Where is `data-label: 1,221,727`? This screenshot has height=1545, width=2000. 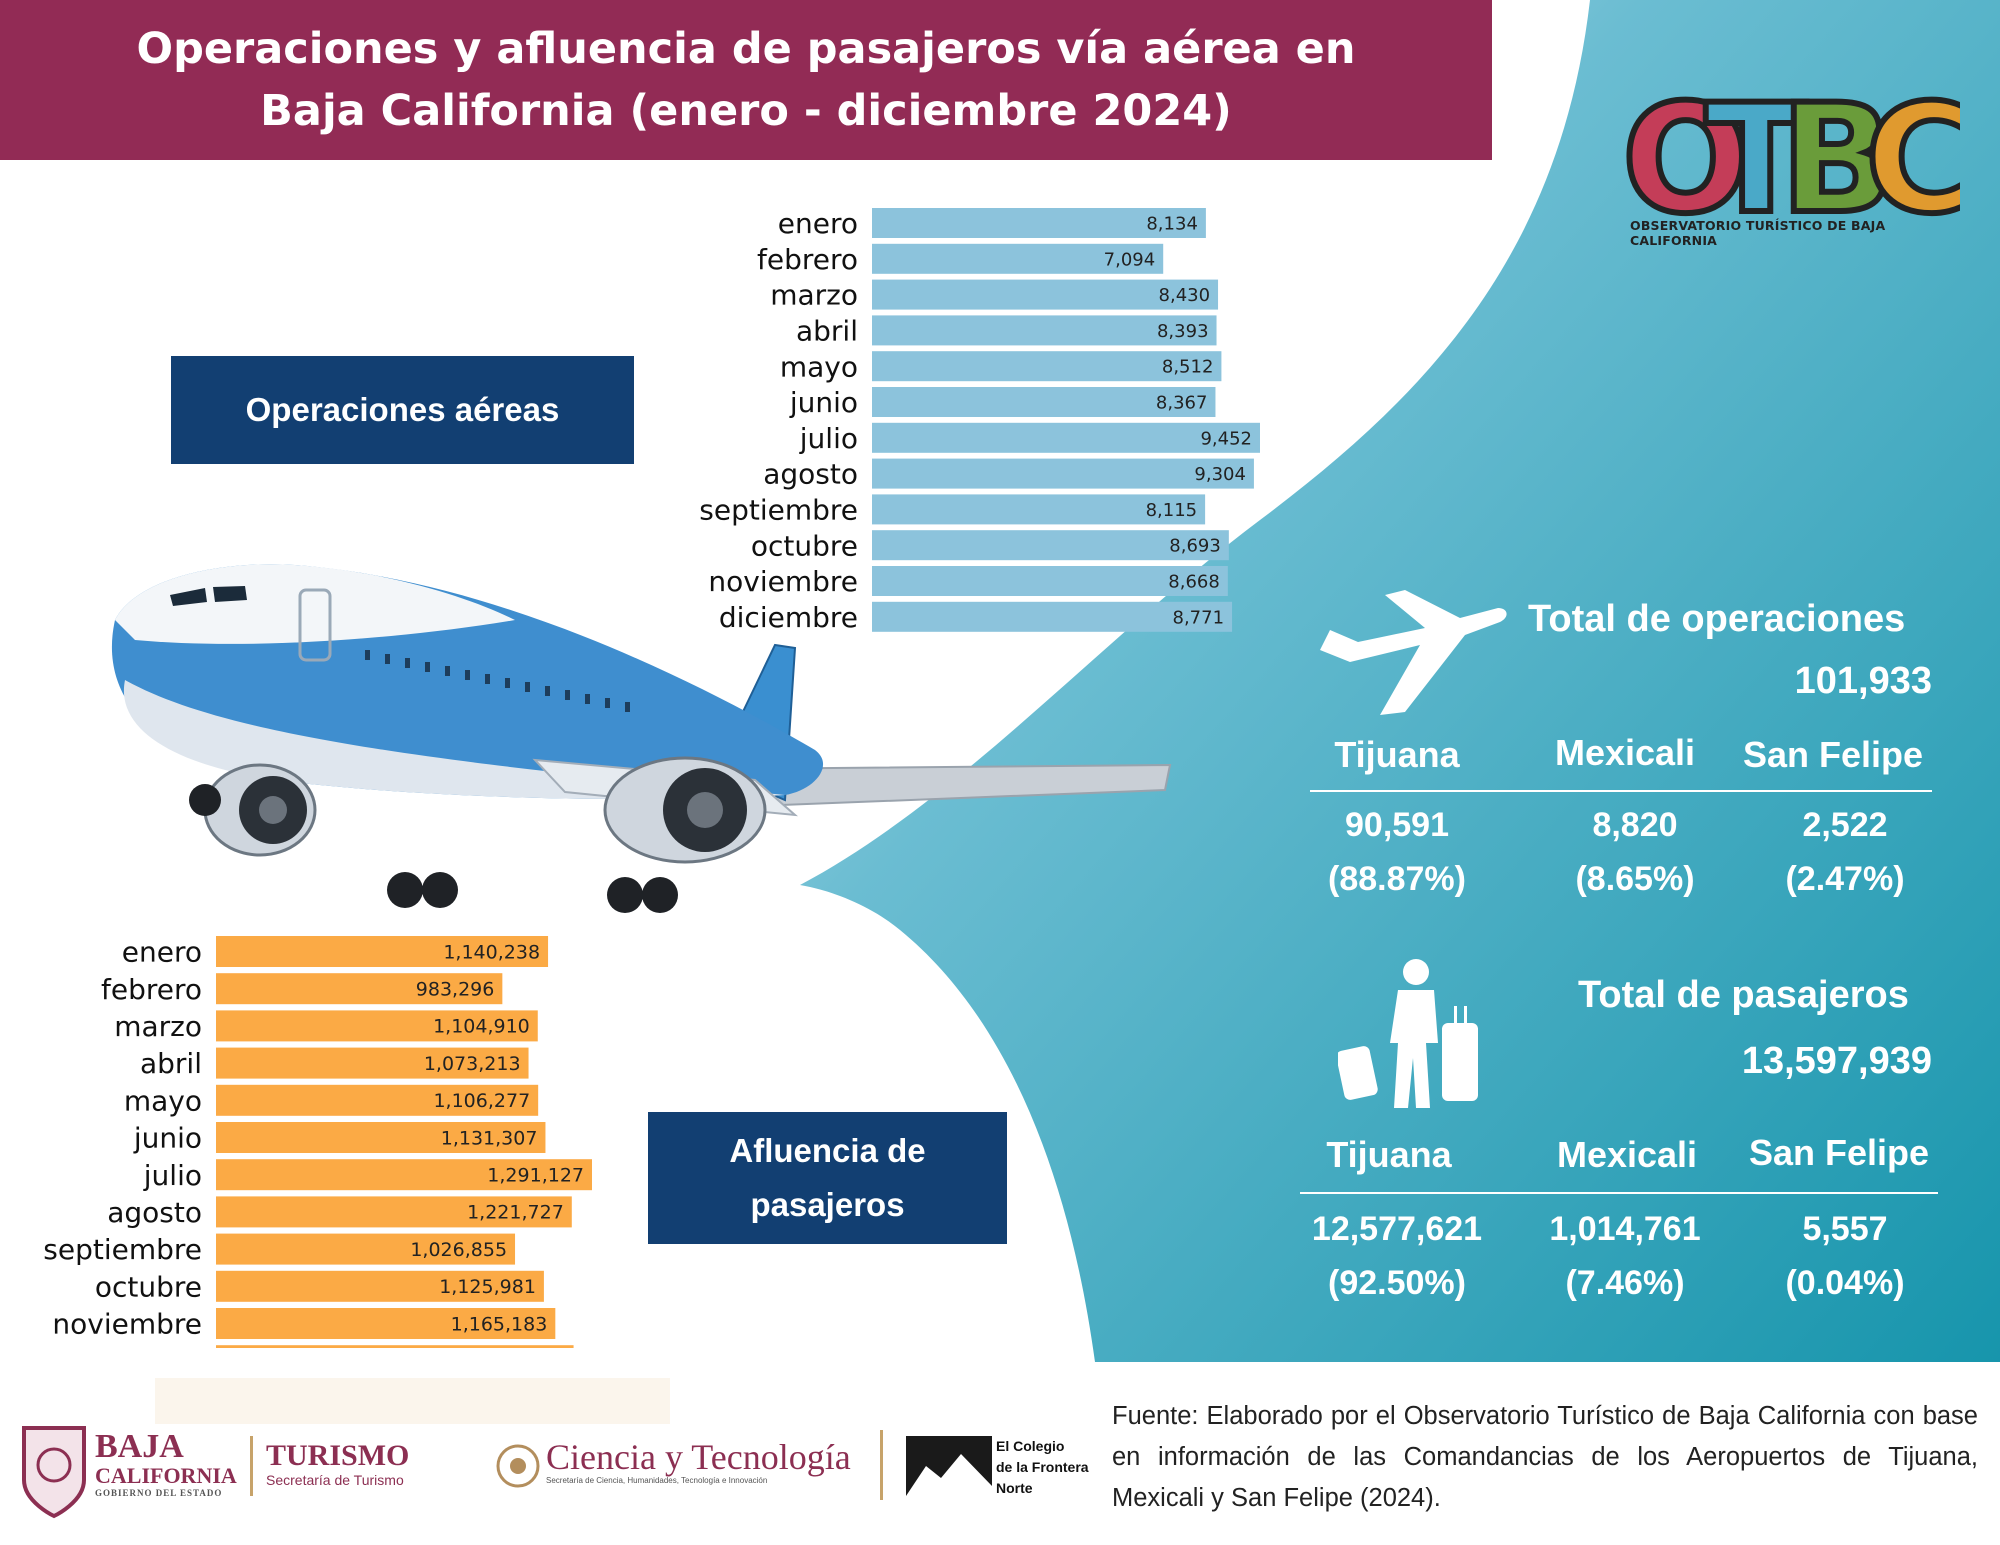 data-label: 1,221,727 is located at coordinates (515, 1213).